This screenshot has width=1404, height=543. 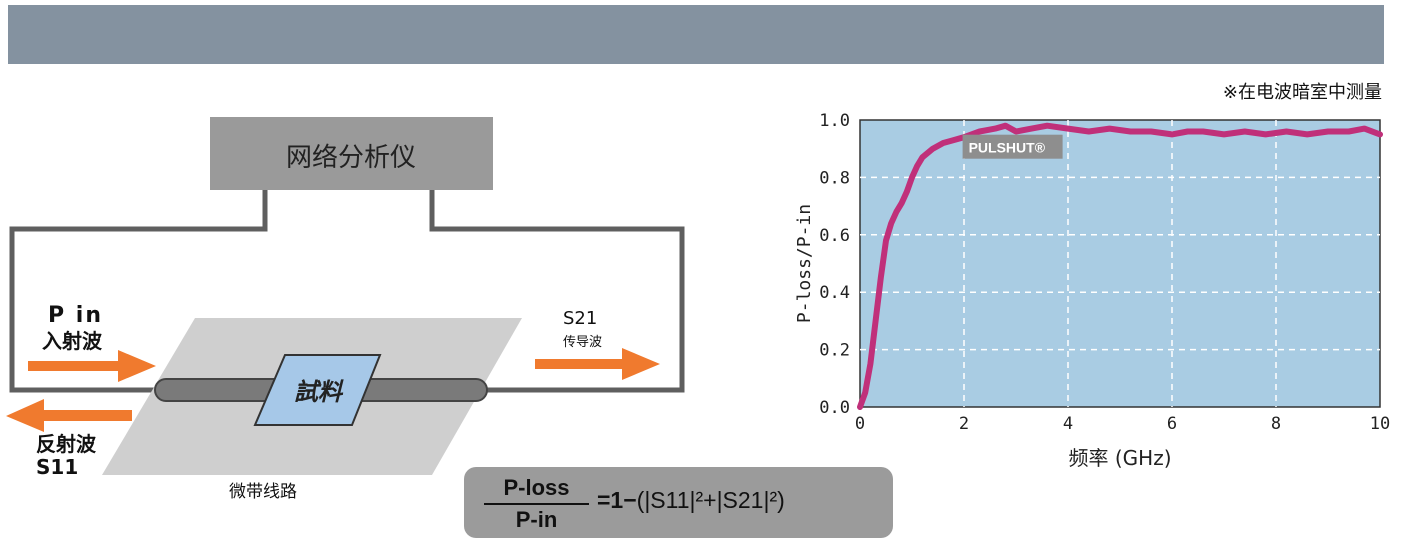 What do you see at coordinates (834, 236) in the screenshot?
I see `y-tick-label: 0.6` at bounding box center [834, 236].